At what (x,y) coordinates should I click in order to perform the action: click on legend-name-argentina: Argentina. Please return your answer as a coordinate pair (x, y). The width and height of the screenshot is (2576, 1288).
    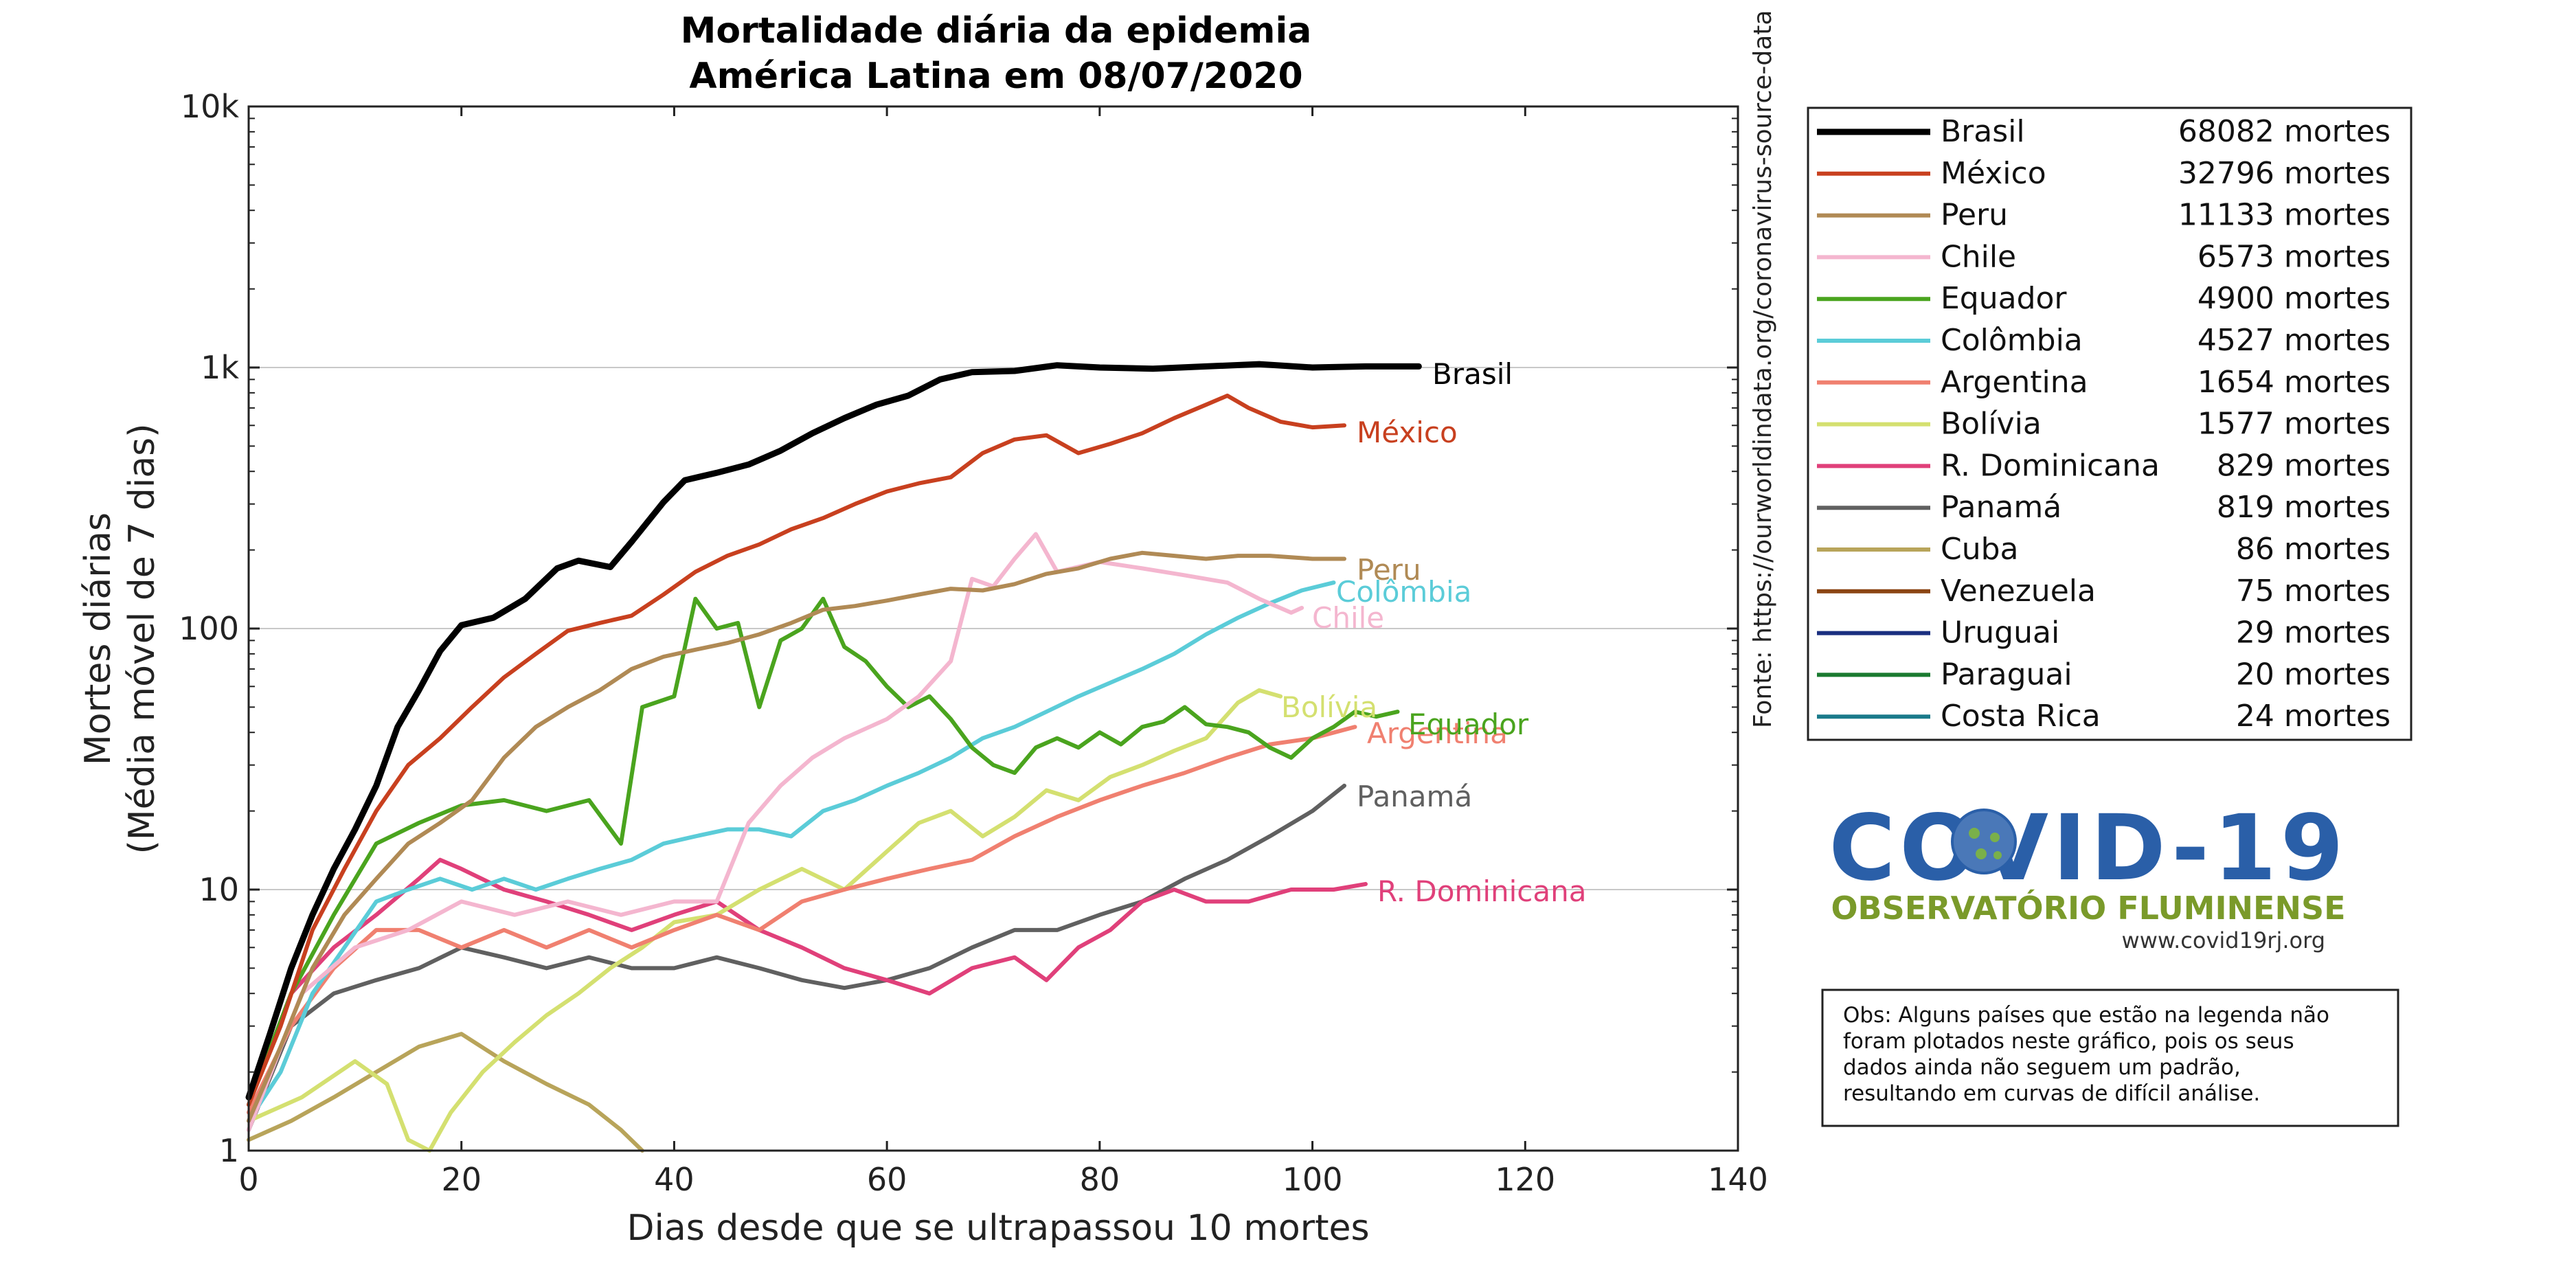
    Looking at the image, I should click on (2014, 382).